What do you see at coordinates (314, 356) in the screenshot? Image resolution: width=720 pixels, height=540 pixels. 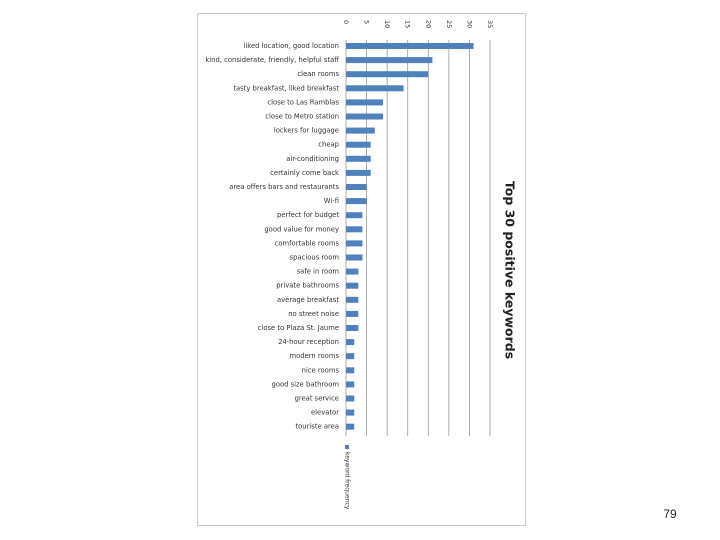 I see `category-label: modern rooms` at bounding box center [314, 356].